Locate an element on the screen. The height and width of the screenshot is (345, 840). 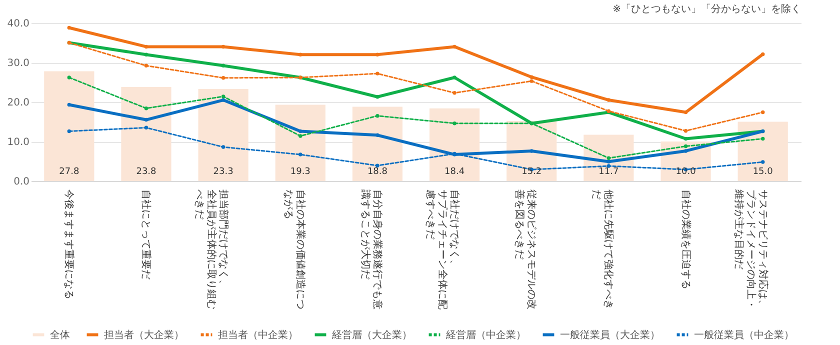
x-tick-label: 自分自身の業務遂行でも意識することが大切だ is located at coordinates (371, 250).